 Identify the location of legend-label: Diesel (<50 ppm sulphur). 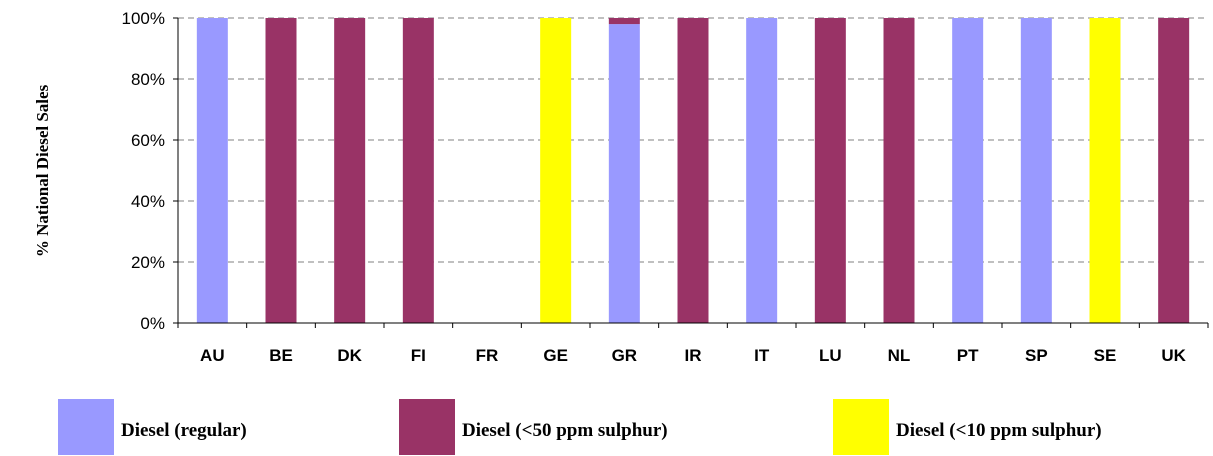
(565, 430).